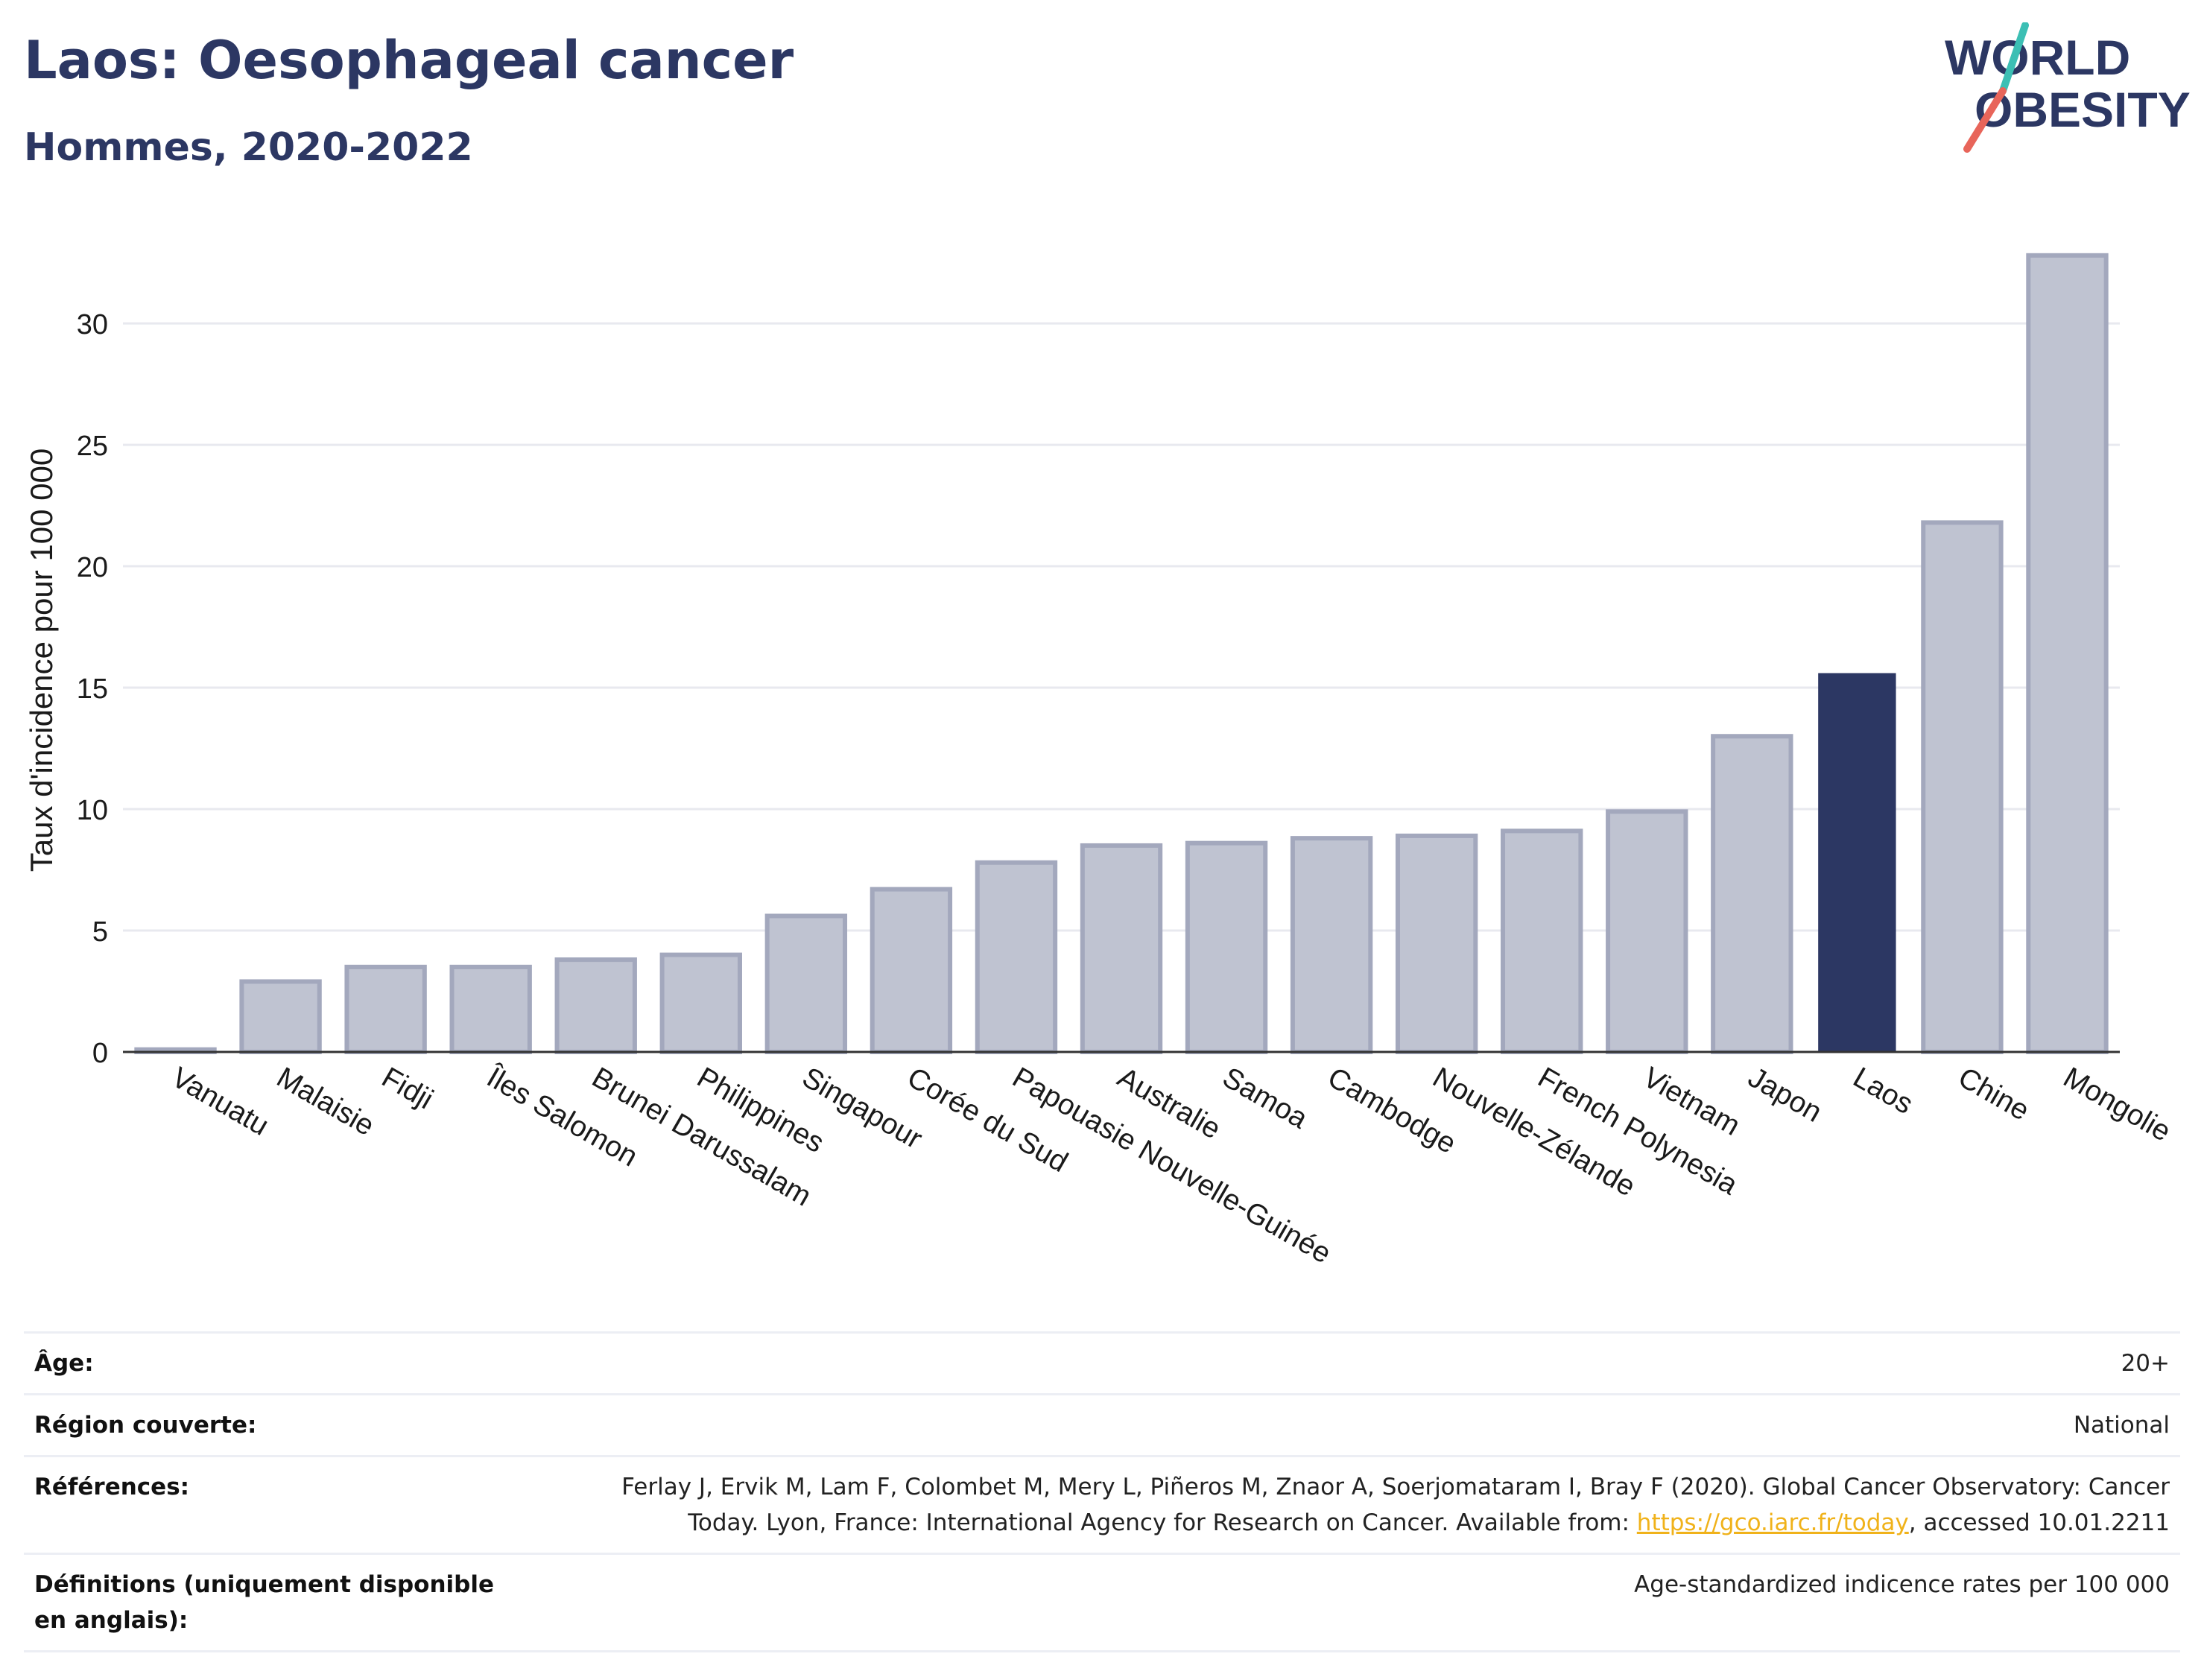 This screenshot has height=1680, width=2204. I want to click on y-tick-label: 0, so click(100, 1053).